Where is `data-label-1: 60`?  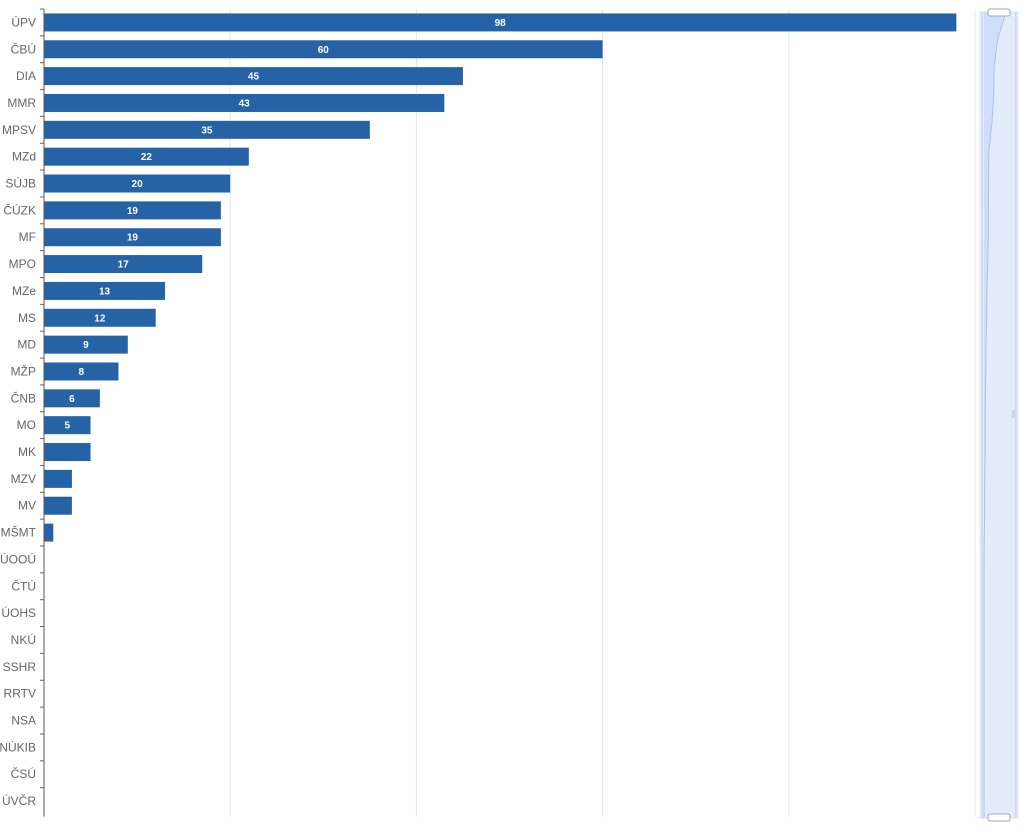 data-label-1: 60 is located at coordinates (324, 50).